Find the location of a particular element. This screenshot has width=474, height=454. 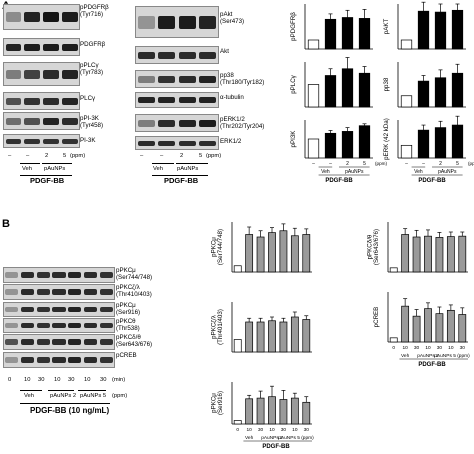

x-tick-label: 30 is located at coordinates (307, 430).